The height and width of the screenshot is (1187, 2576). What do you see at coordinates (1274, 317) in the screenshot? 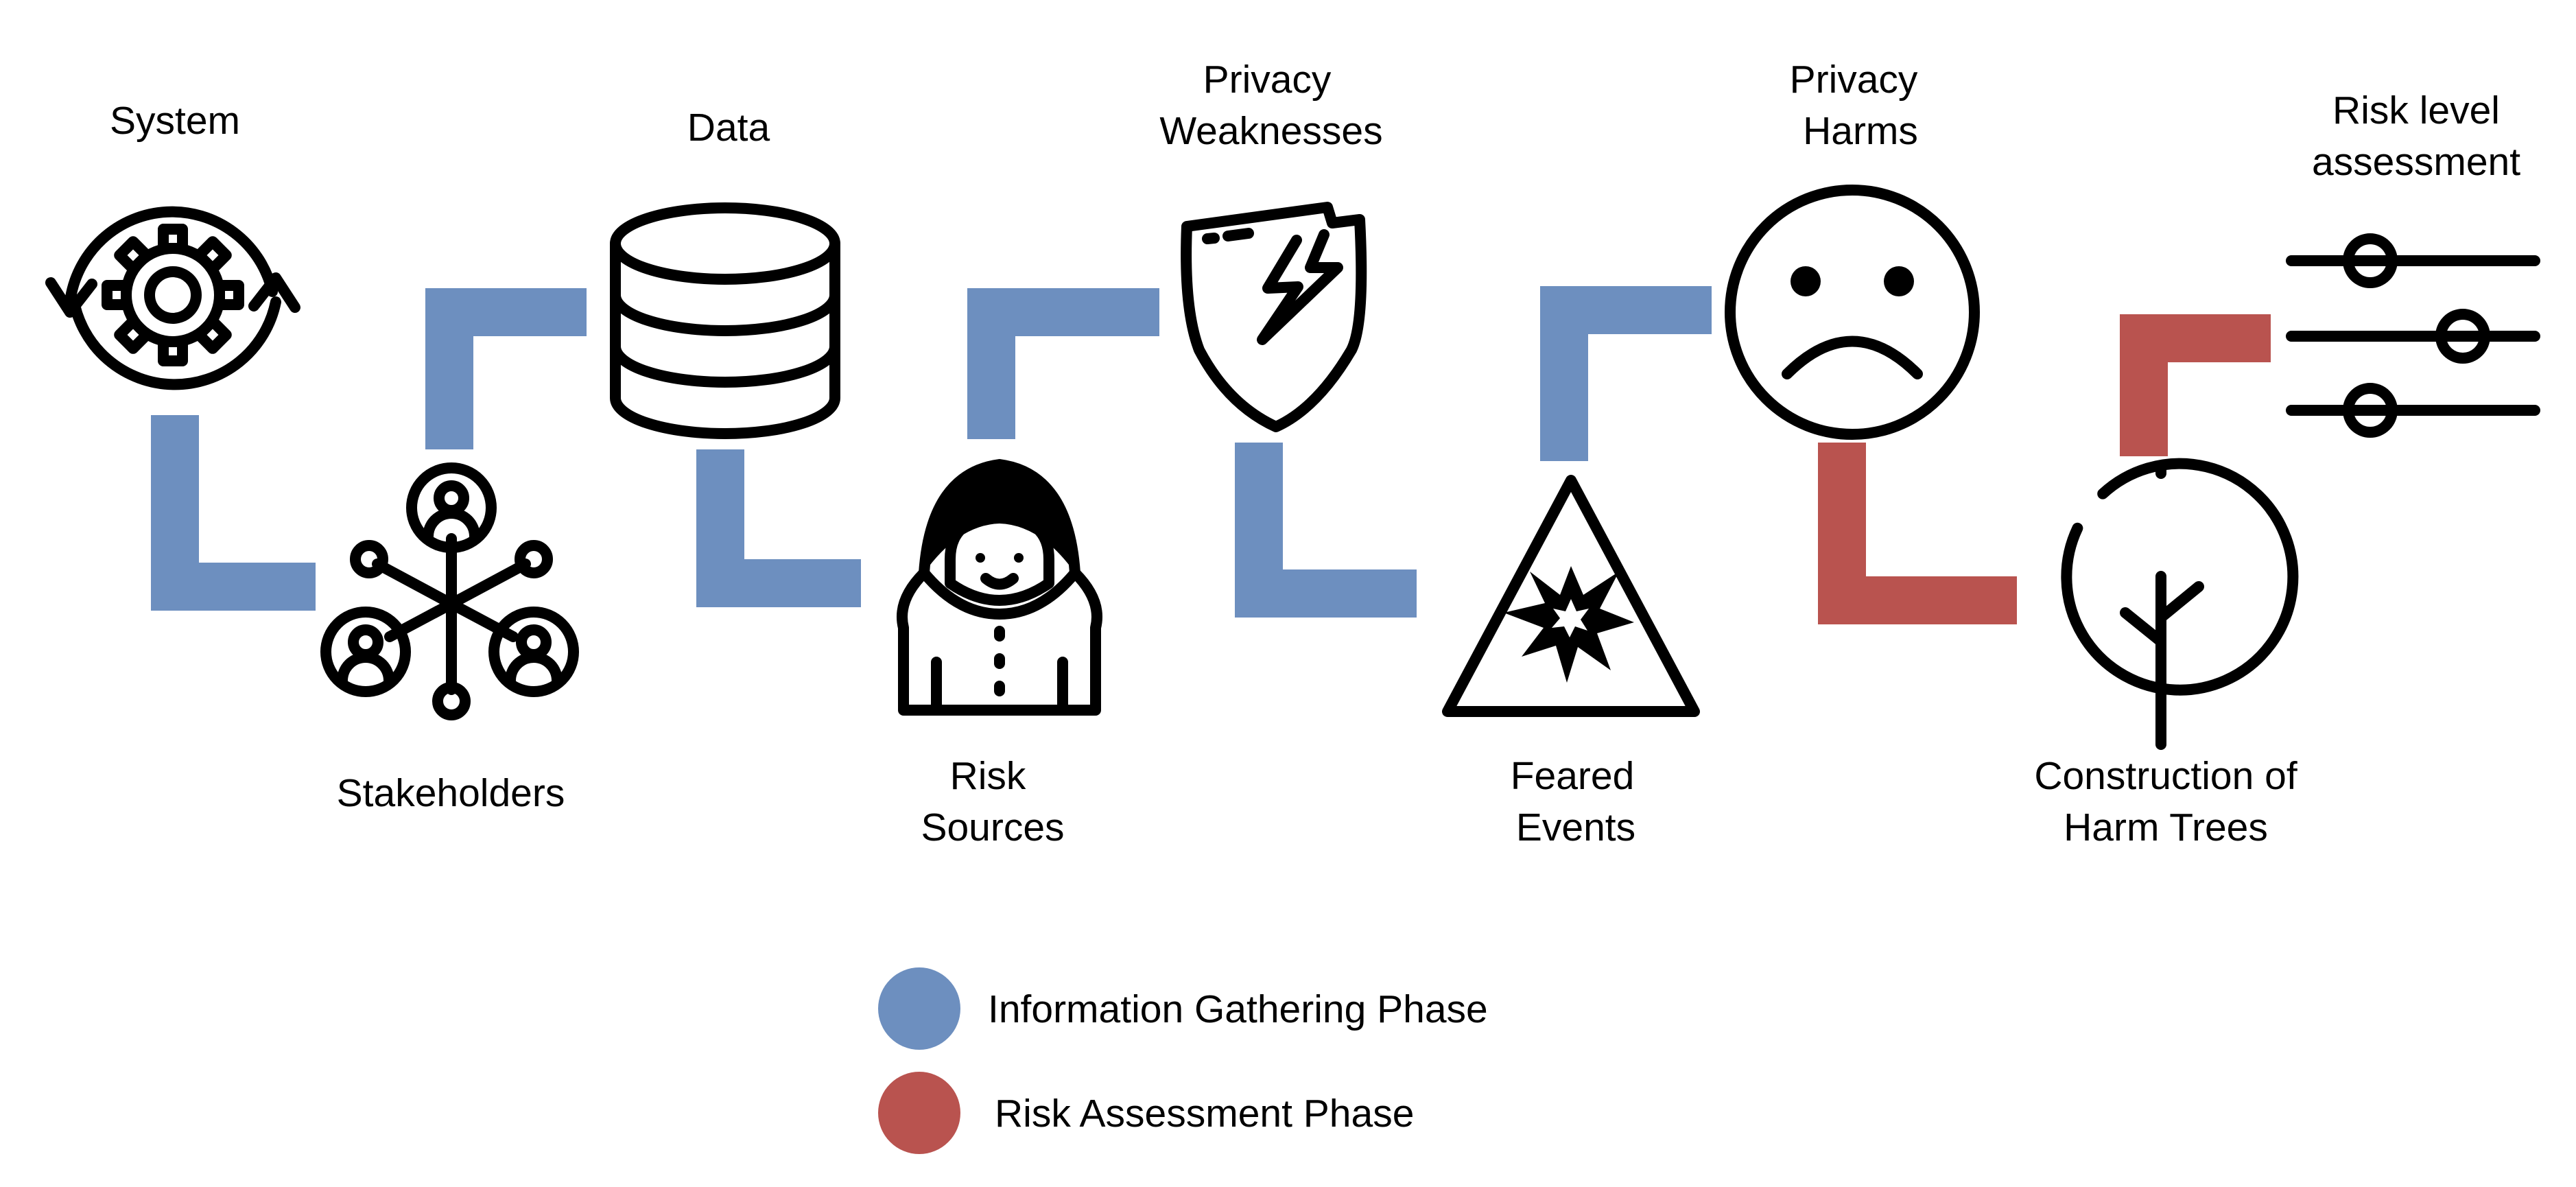
I see `broken-shield-icon` at bounding box center [1274, 317].